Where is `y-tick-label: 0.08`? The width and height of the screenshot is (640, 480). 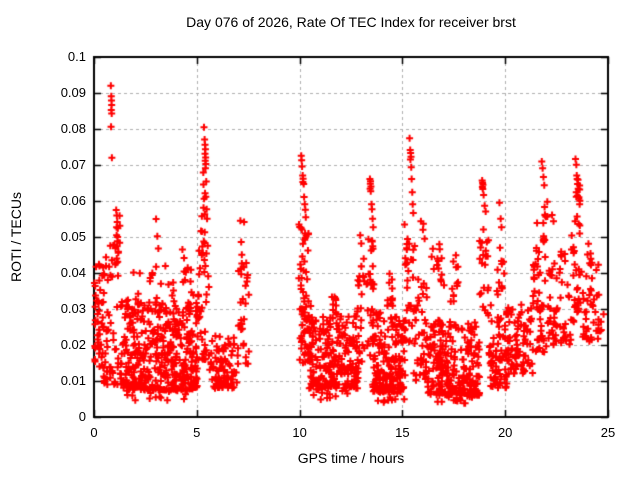 y-tick-label: 0.08 is located at coordinates (73, 128).